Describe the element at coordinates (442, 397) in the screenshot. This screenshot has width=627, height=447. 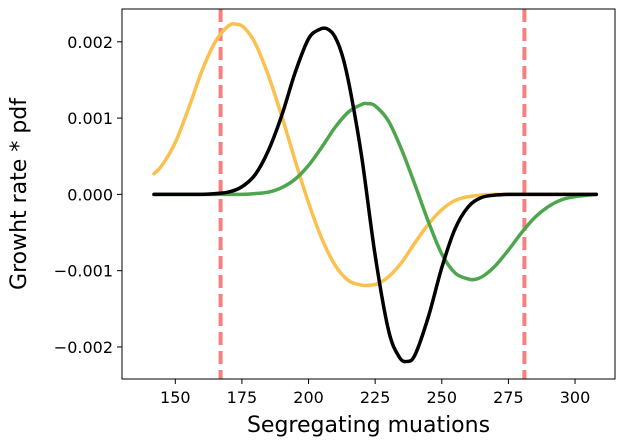
I see `x-tick-label: 250` at that location.